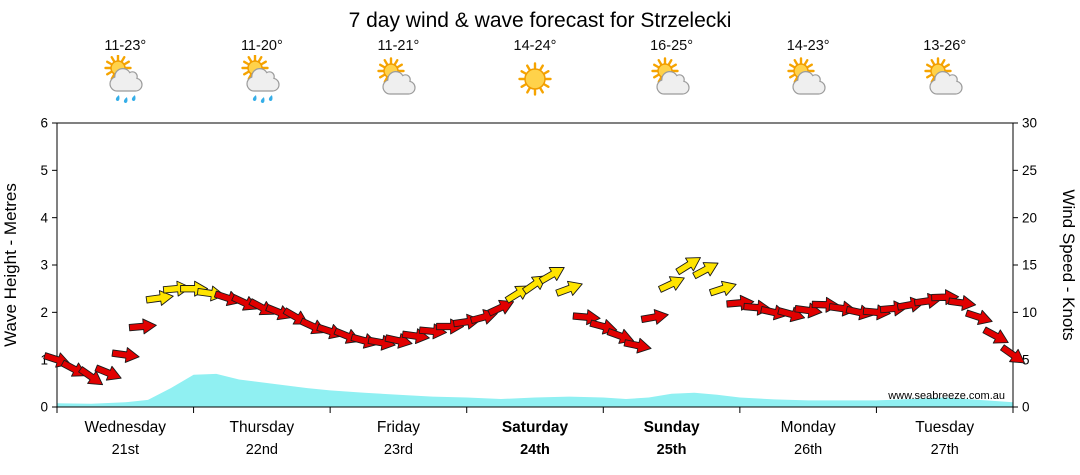 The width and height of the screenshot is (1080, 475). I want to click on day-temp-range: 14-23°, so click(808, 46).